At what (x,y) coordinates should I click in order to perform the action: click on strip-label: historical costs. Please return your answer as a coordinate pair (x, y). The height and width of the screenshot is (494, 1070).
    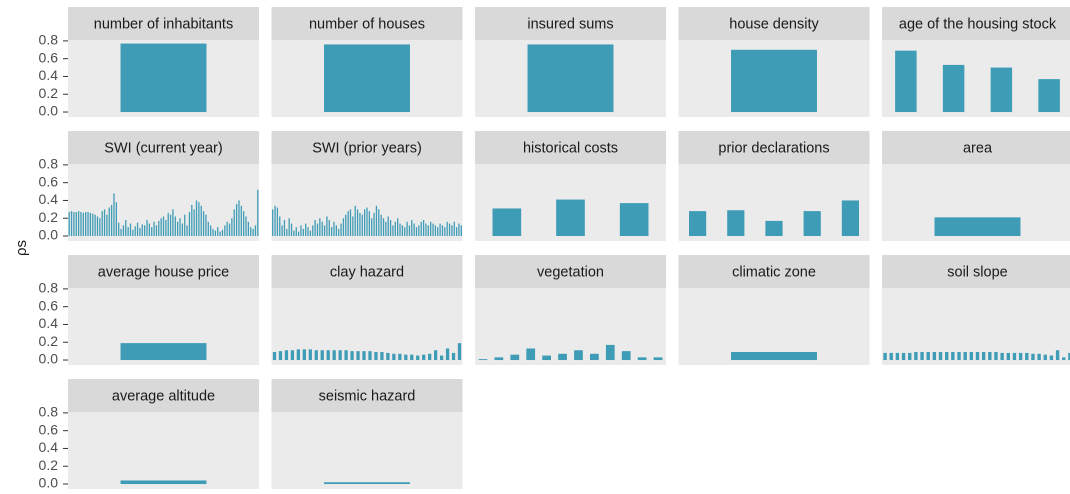
    Looking at the image, I should click on (570, 148).